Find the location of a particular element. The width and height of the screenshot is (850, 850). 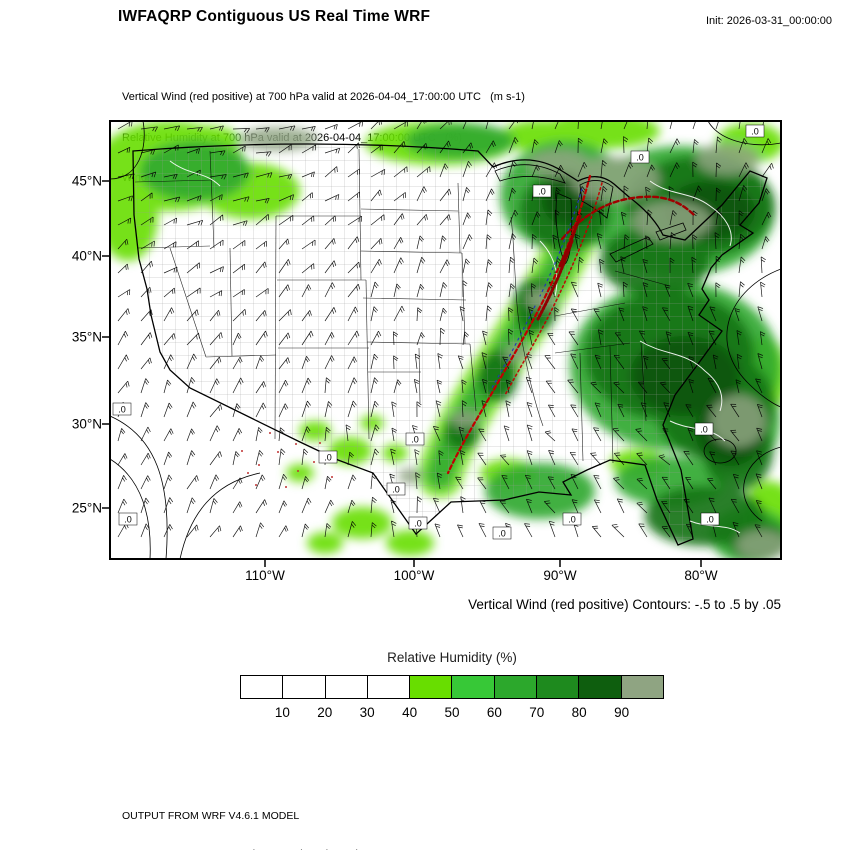

legend-tick-90: 90 is located at coordinates (622, 712).